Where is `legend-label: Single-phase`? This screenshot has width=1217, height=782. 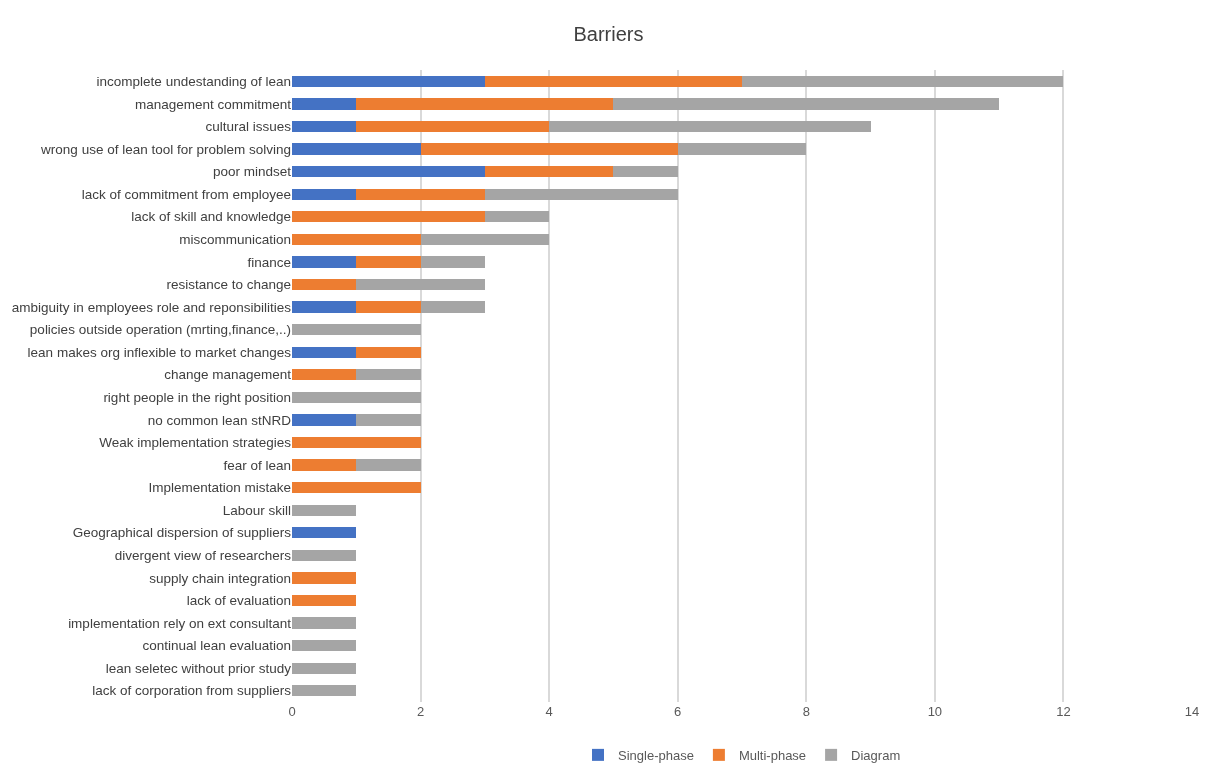
legend-label: Single-phase is located at coordinates (656, 755).